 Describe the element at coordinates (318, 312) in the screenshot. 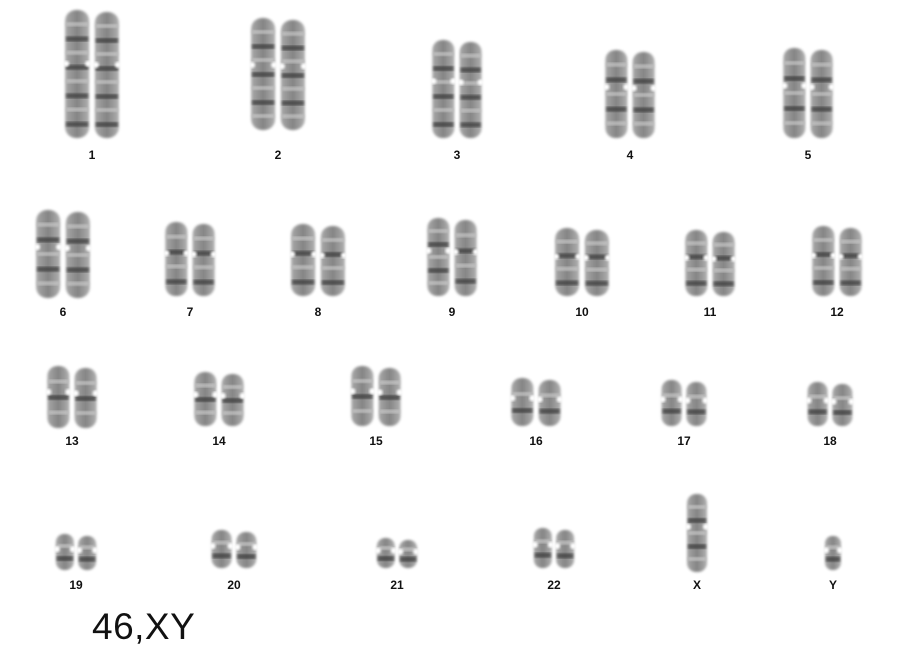

I see `chromosome-label: 8` at that location.